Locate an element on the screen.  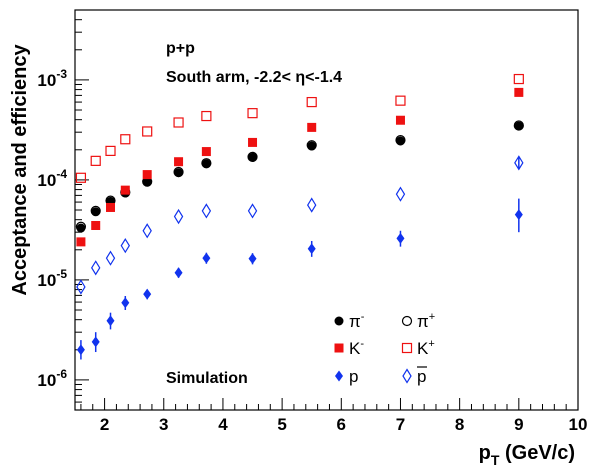
x-tick-label: 8 is located at coordinates (459, 424).